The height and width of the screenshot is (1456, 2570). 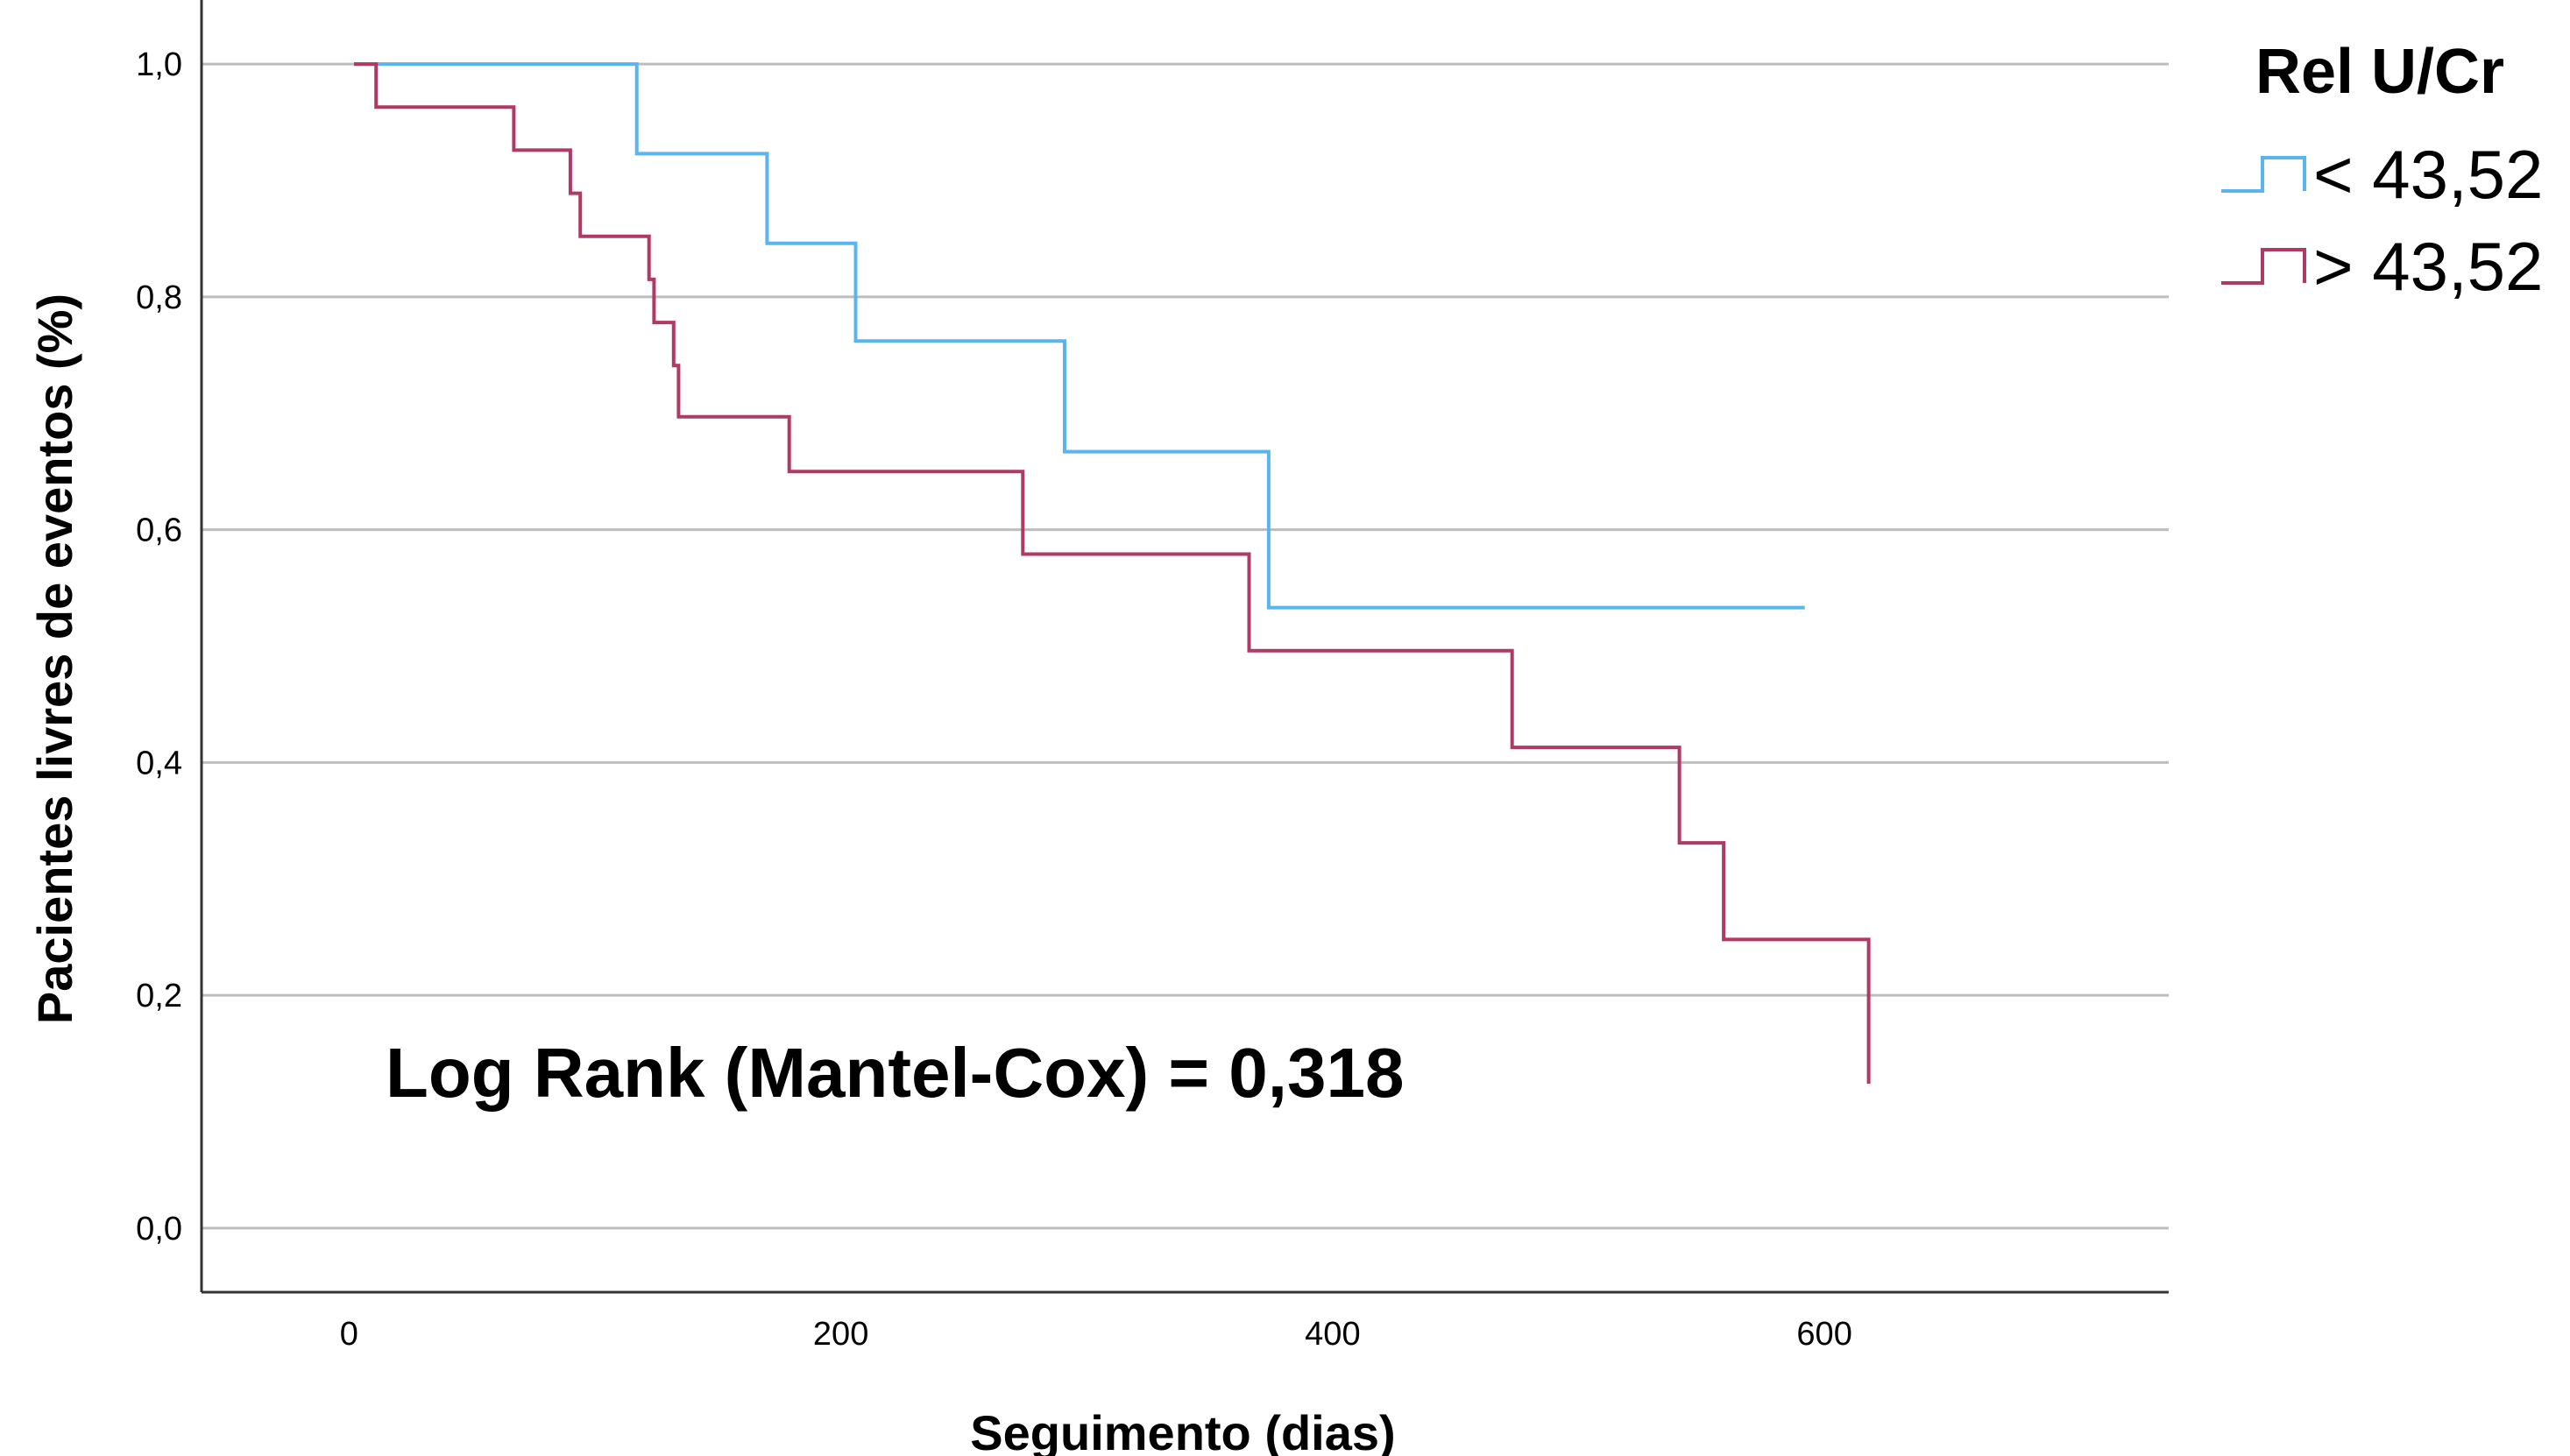 What do you see at coordinates (159, 763) in the screenshot?
I see `y-tick-label: 0,4` at bounding box center [159, 763].